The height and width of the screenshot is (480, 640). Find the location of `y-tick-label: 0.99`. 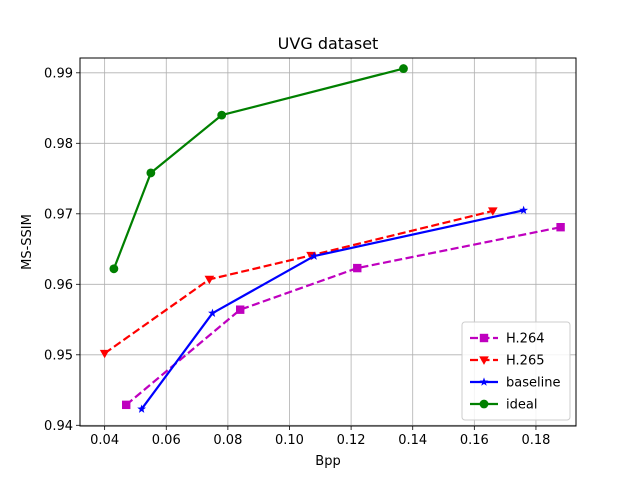

y-tick-label: 0.99 is located at coordinates (58, 73).